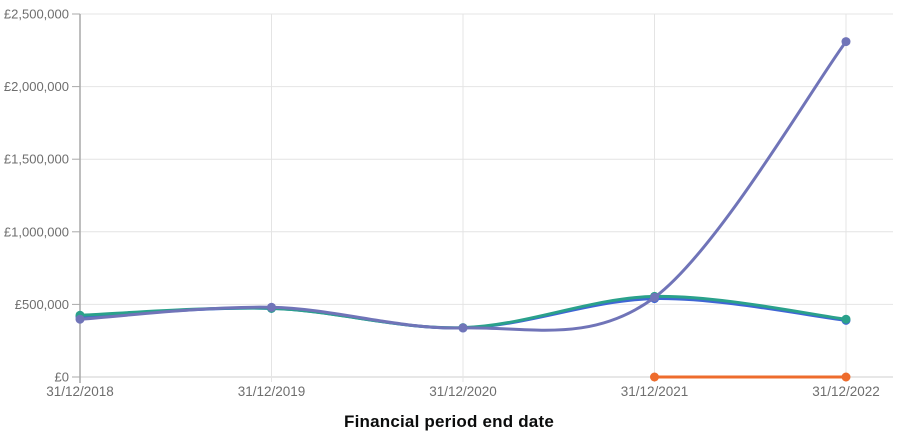 The image size is (898, 446). What do you see at coordinates (846, 319) in the screenshot?
I see `teal-series-point` at bounding box center [846, 319].